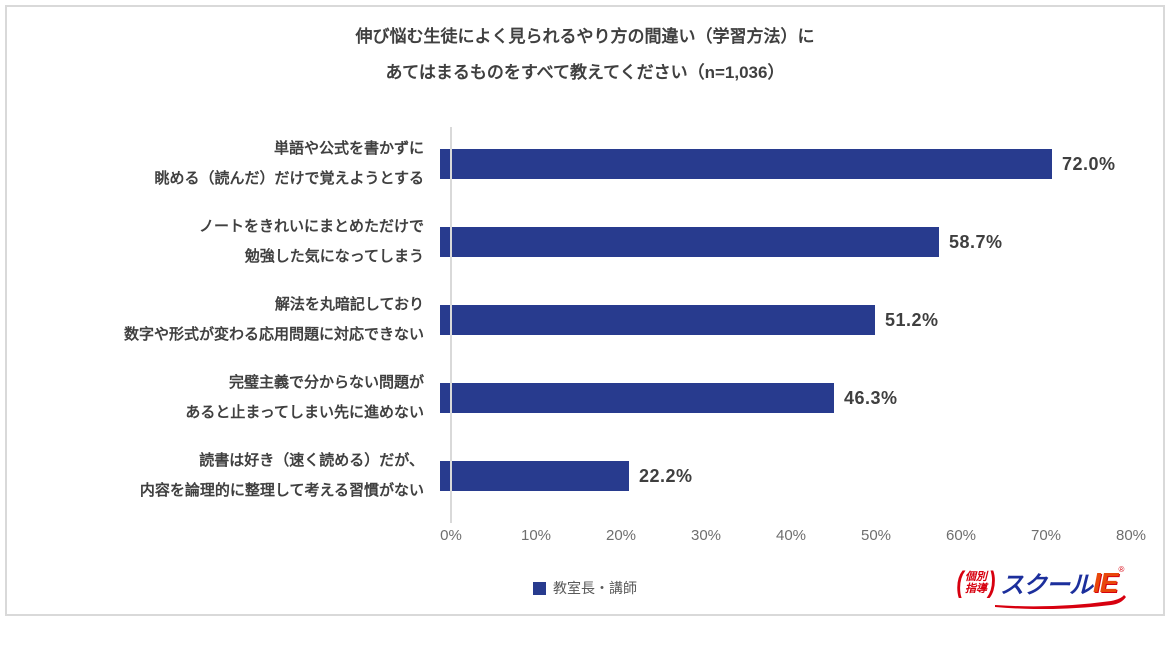  I want to click on chart-title-line2: あてはまるものをすべて教えてください（n=1,036）, so click(585, 72).